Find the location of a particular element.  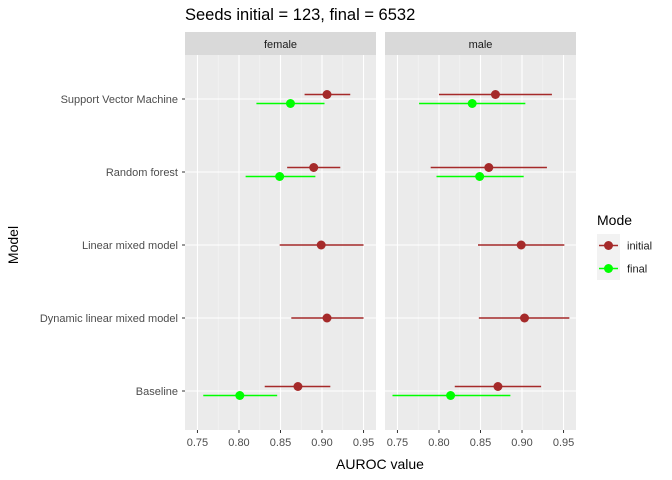

chart-title: Seeds initial = 123, final = 6532 is located at coordinates (300, 15).